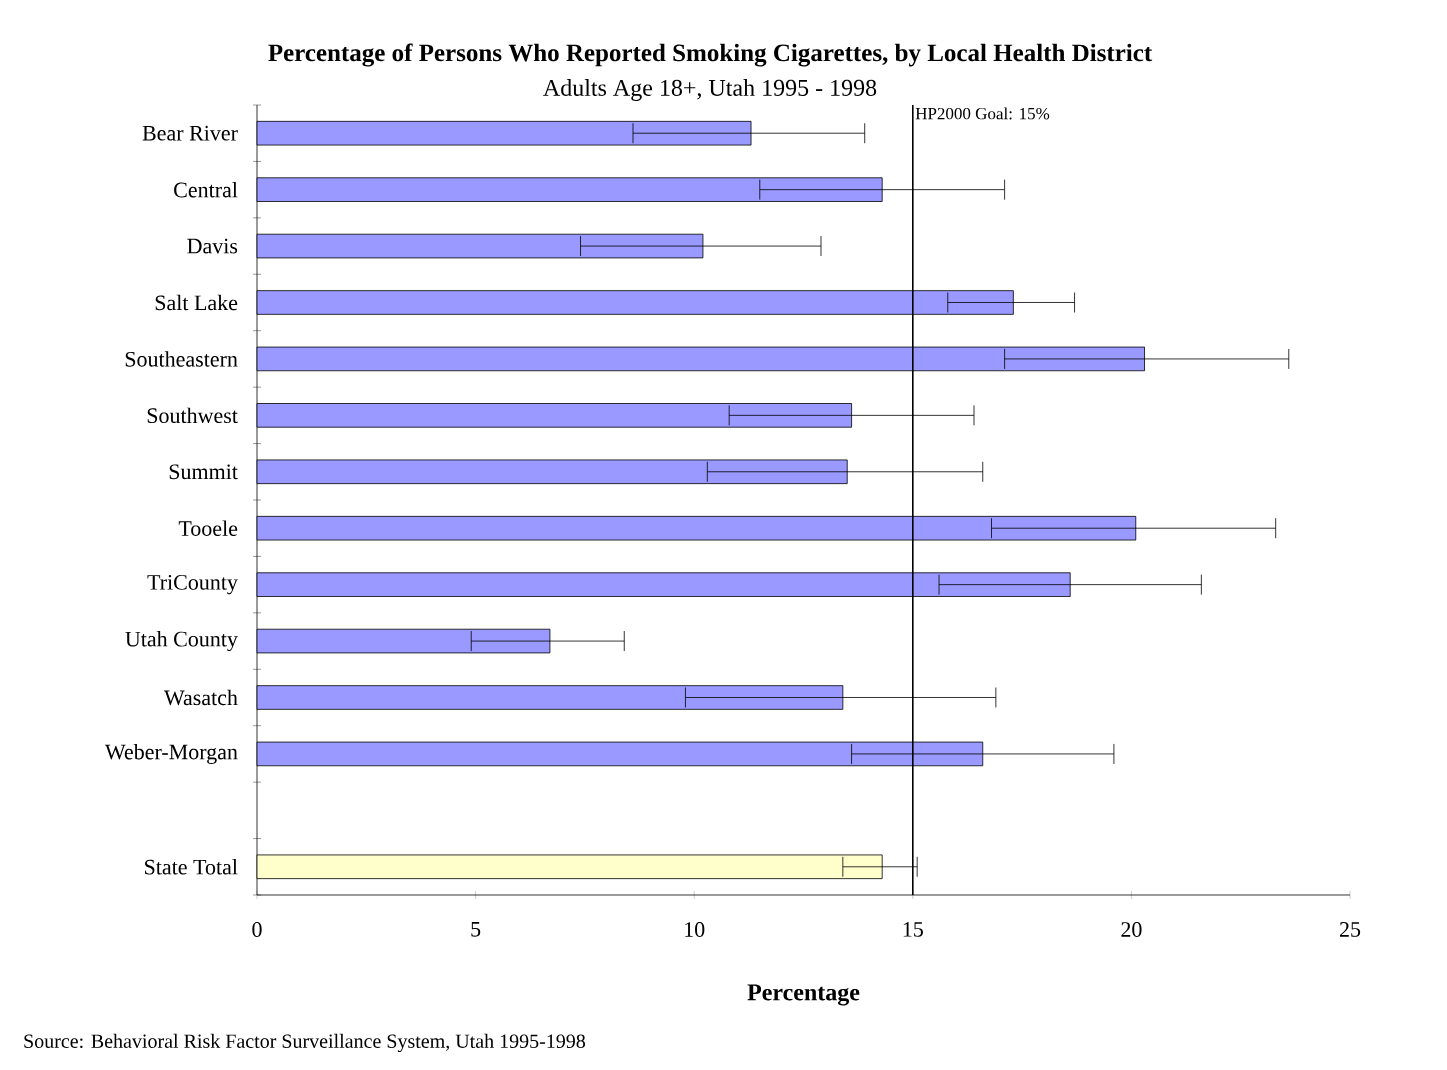  I want to click on y-tick-label: Southeastern, so click(181, 359).